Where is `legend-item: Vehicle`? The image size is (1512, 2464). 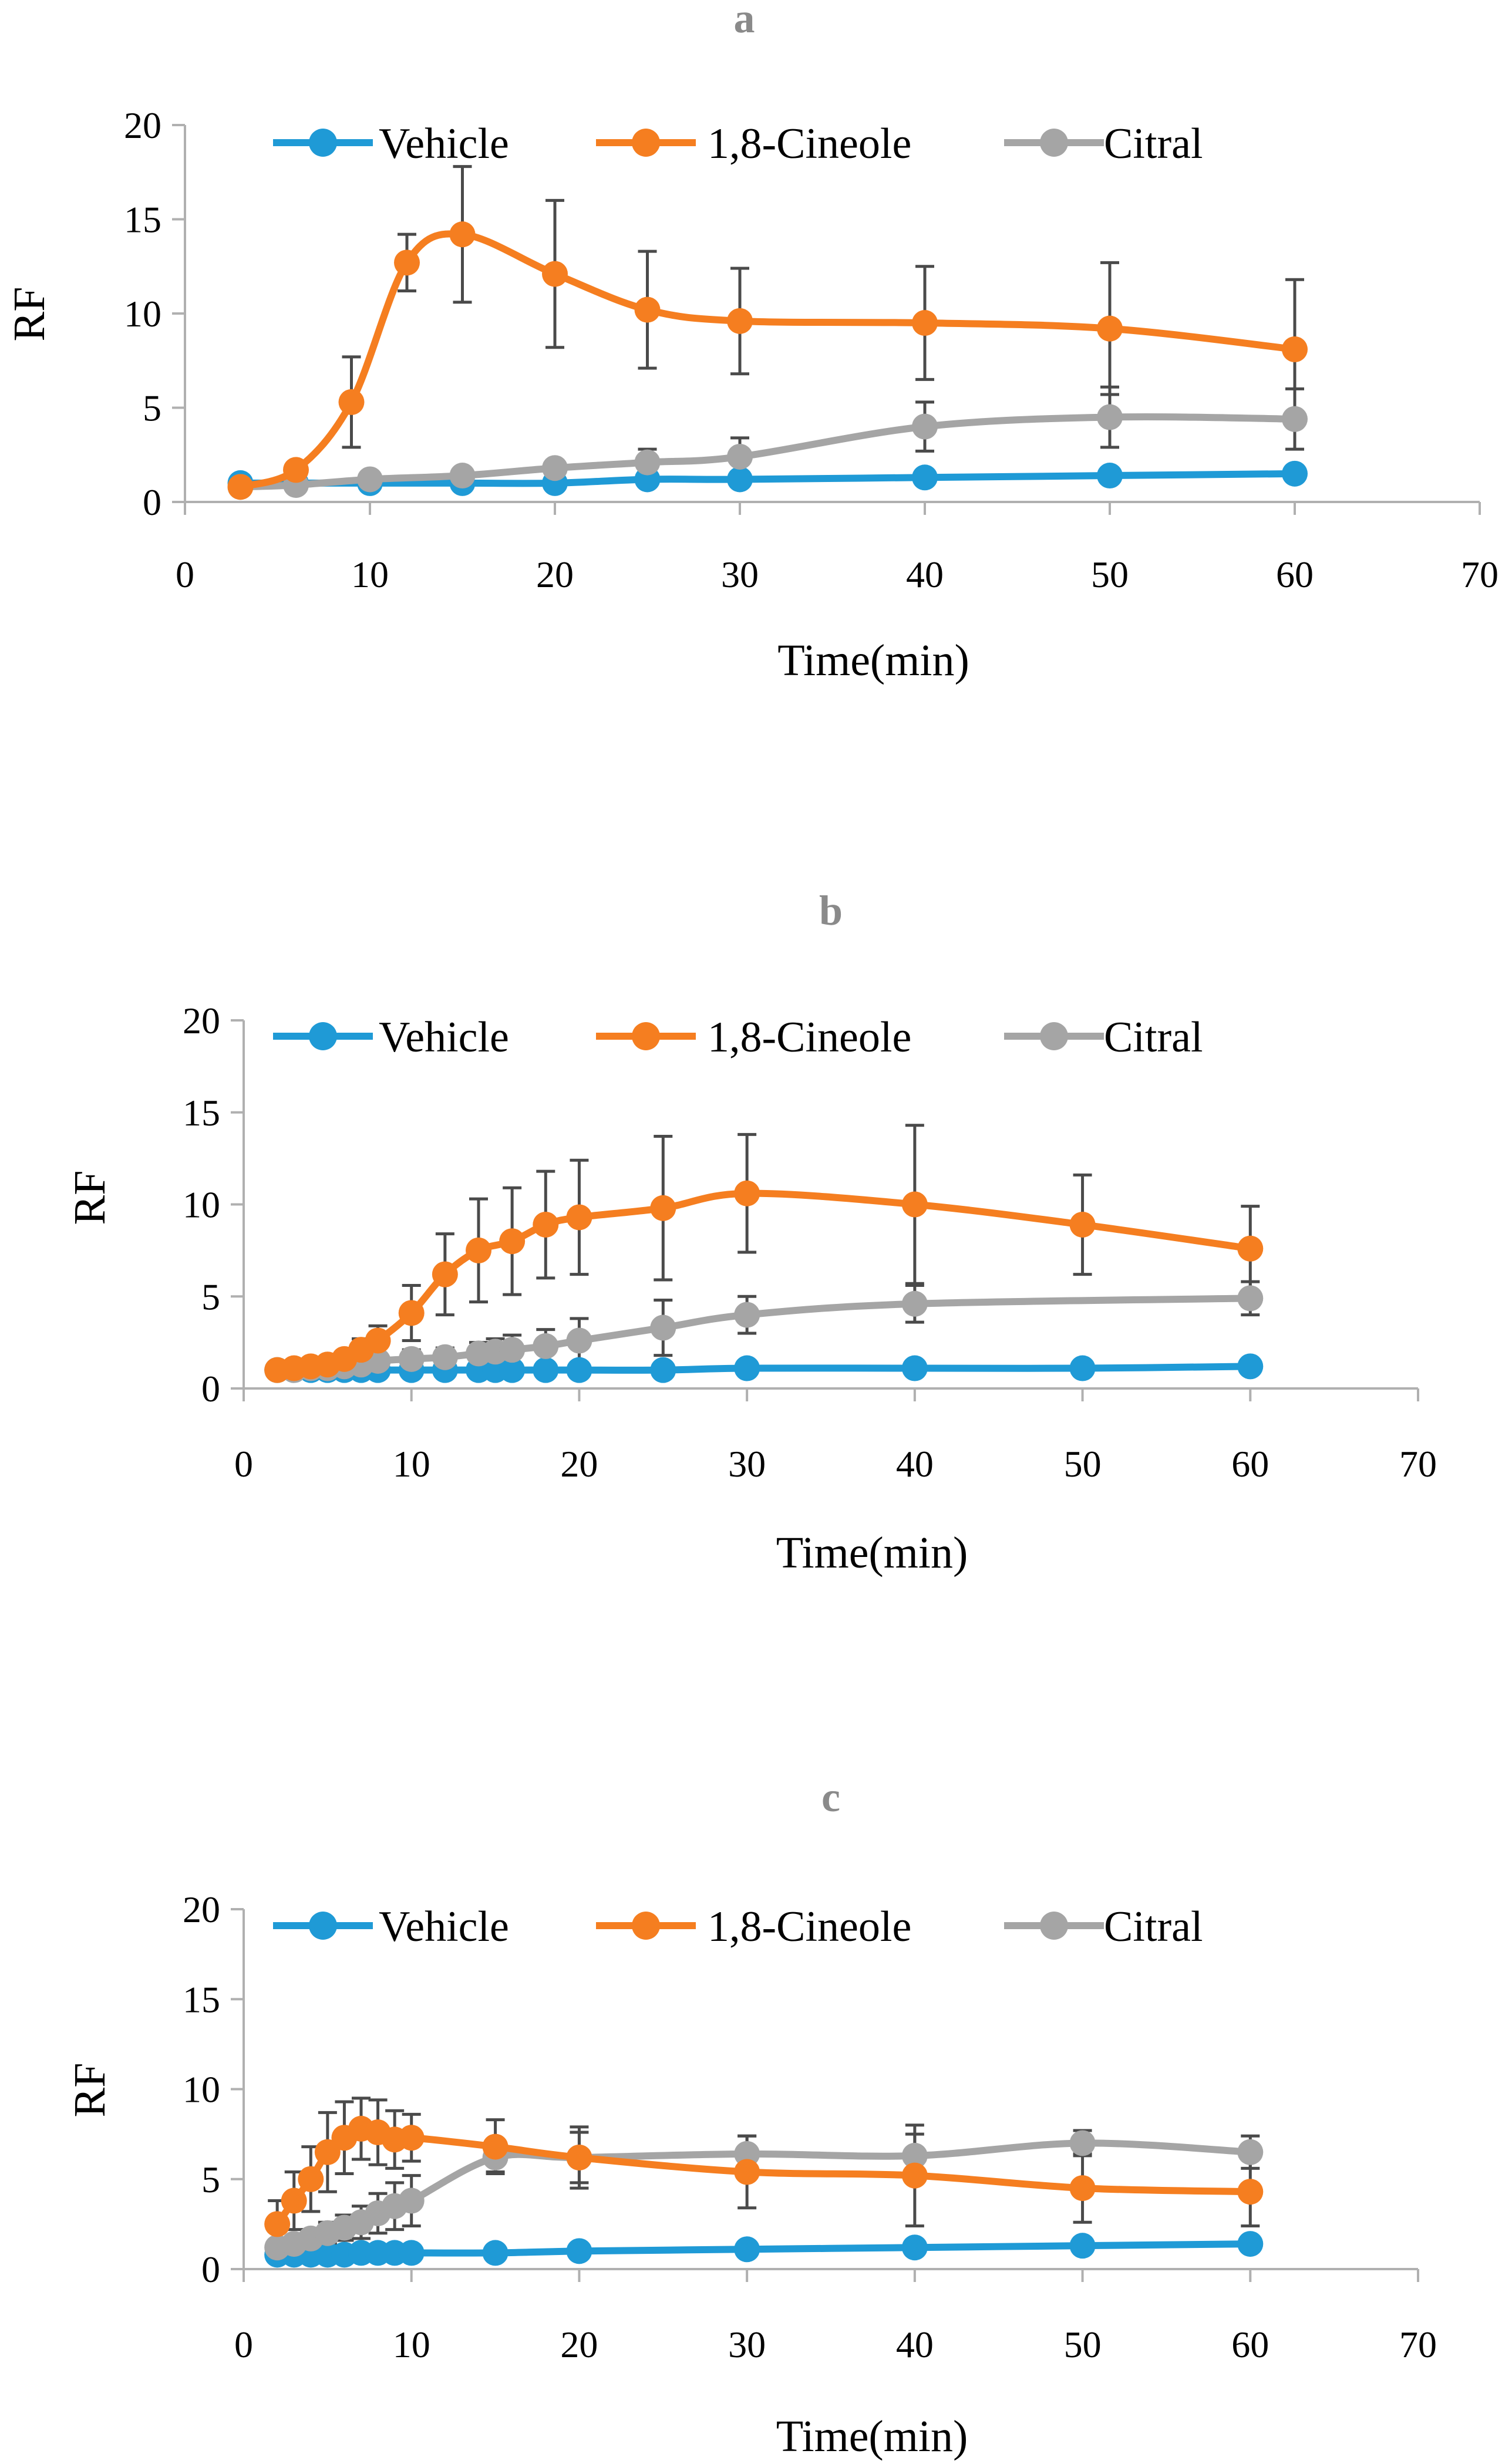
legend-item: Vehicle is located at coordinates (391, 1037).